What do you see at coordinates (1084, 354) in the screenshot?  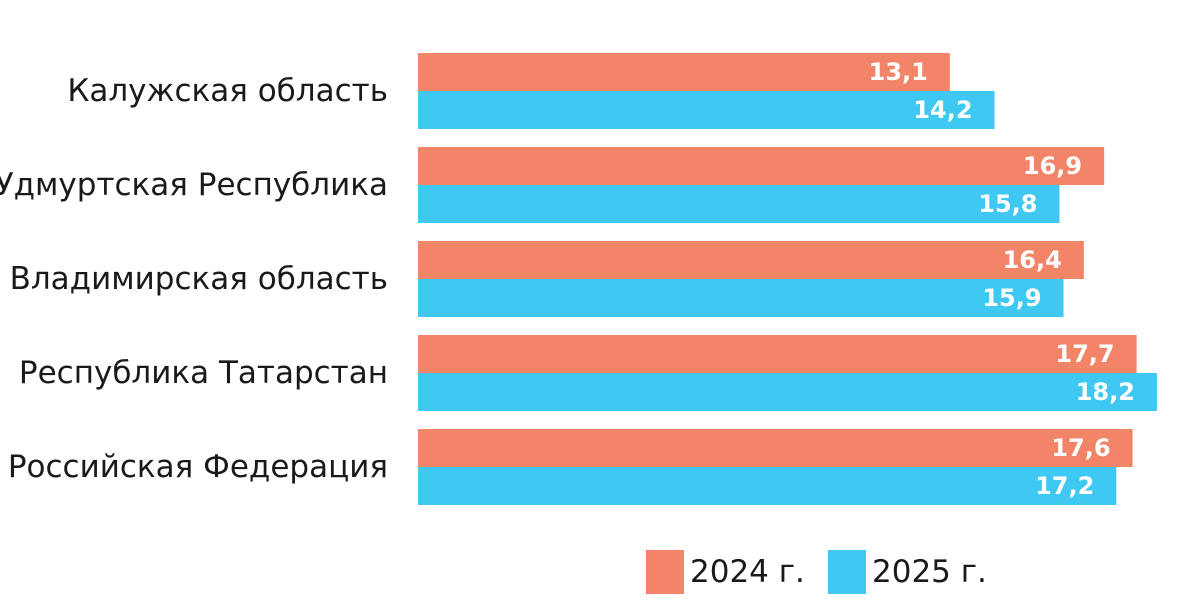 I see `data-label: 17,7` at bounding box center [1084, 354].